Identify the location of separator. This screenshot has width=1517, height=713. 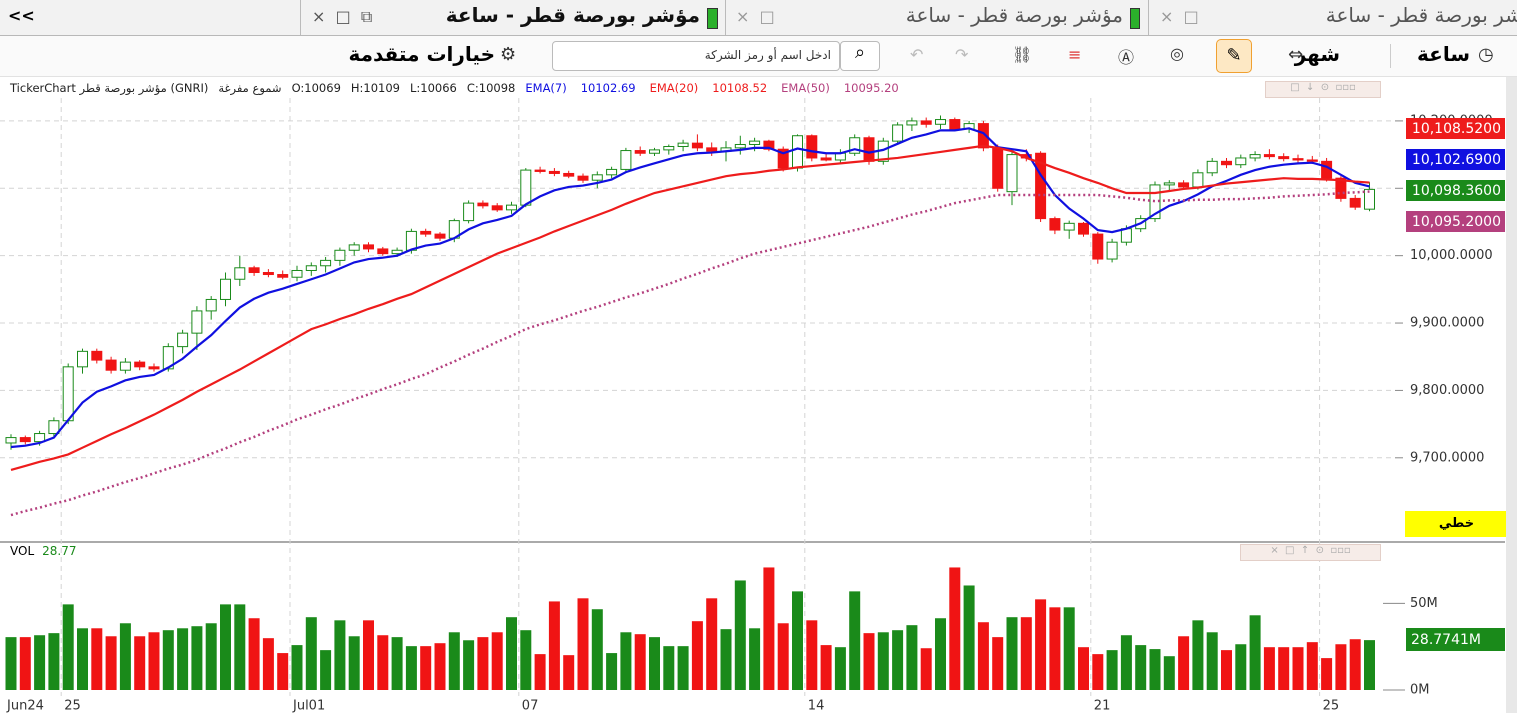
(1148, 17).